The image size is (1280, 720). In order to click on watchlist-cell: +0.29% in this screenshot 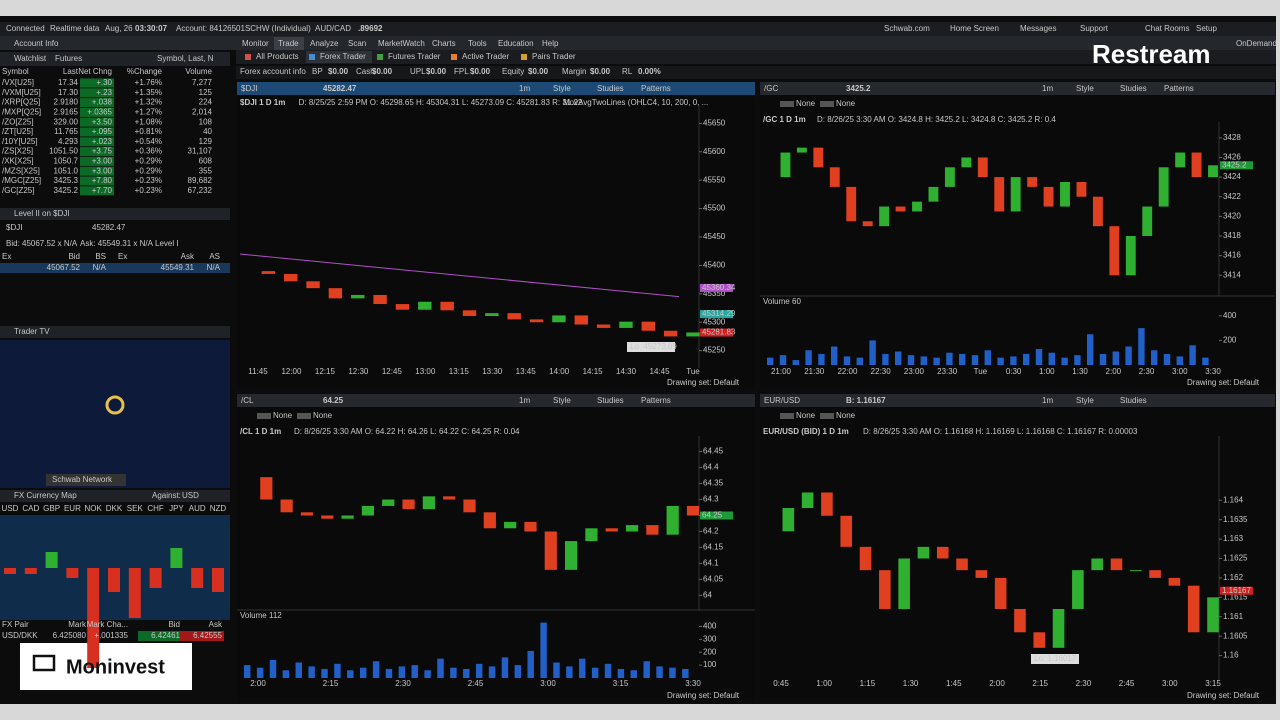, I will do `click(148, 161)`.